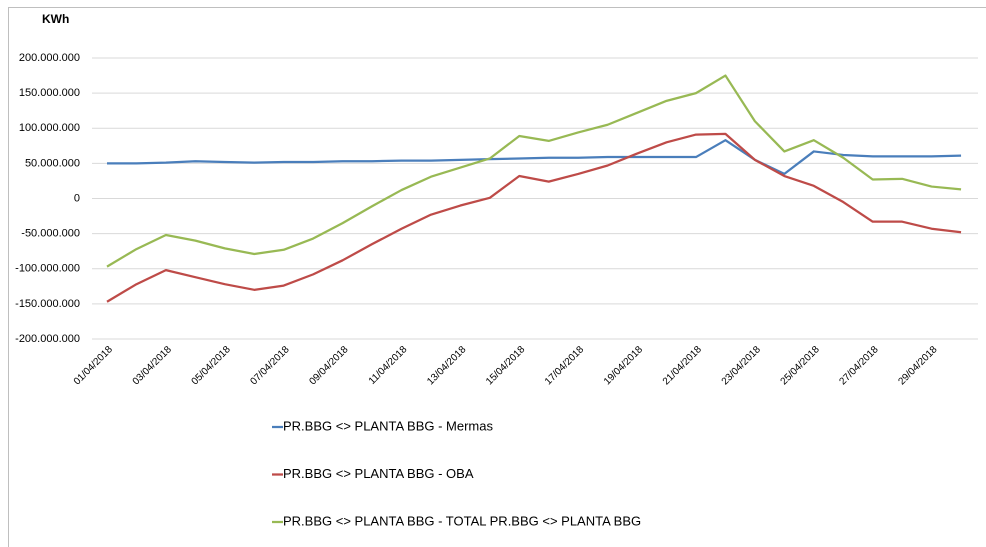  I want to click on x-tick-label: 01/04/2018, so click(93, 365).